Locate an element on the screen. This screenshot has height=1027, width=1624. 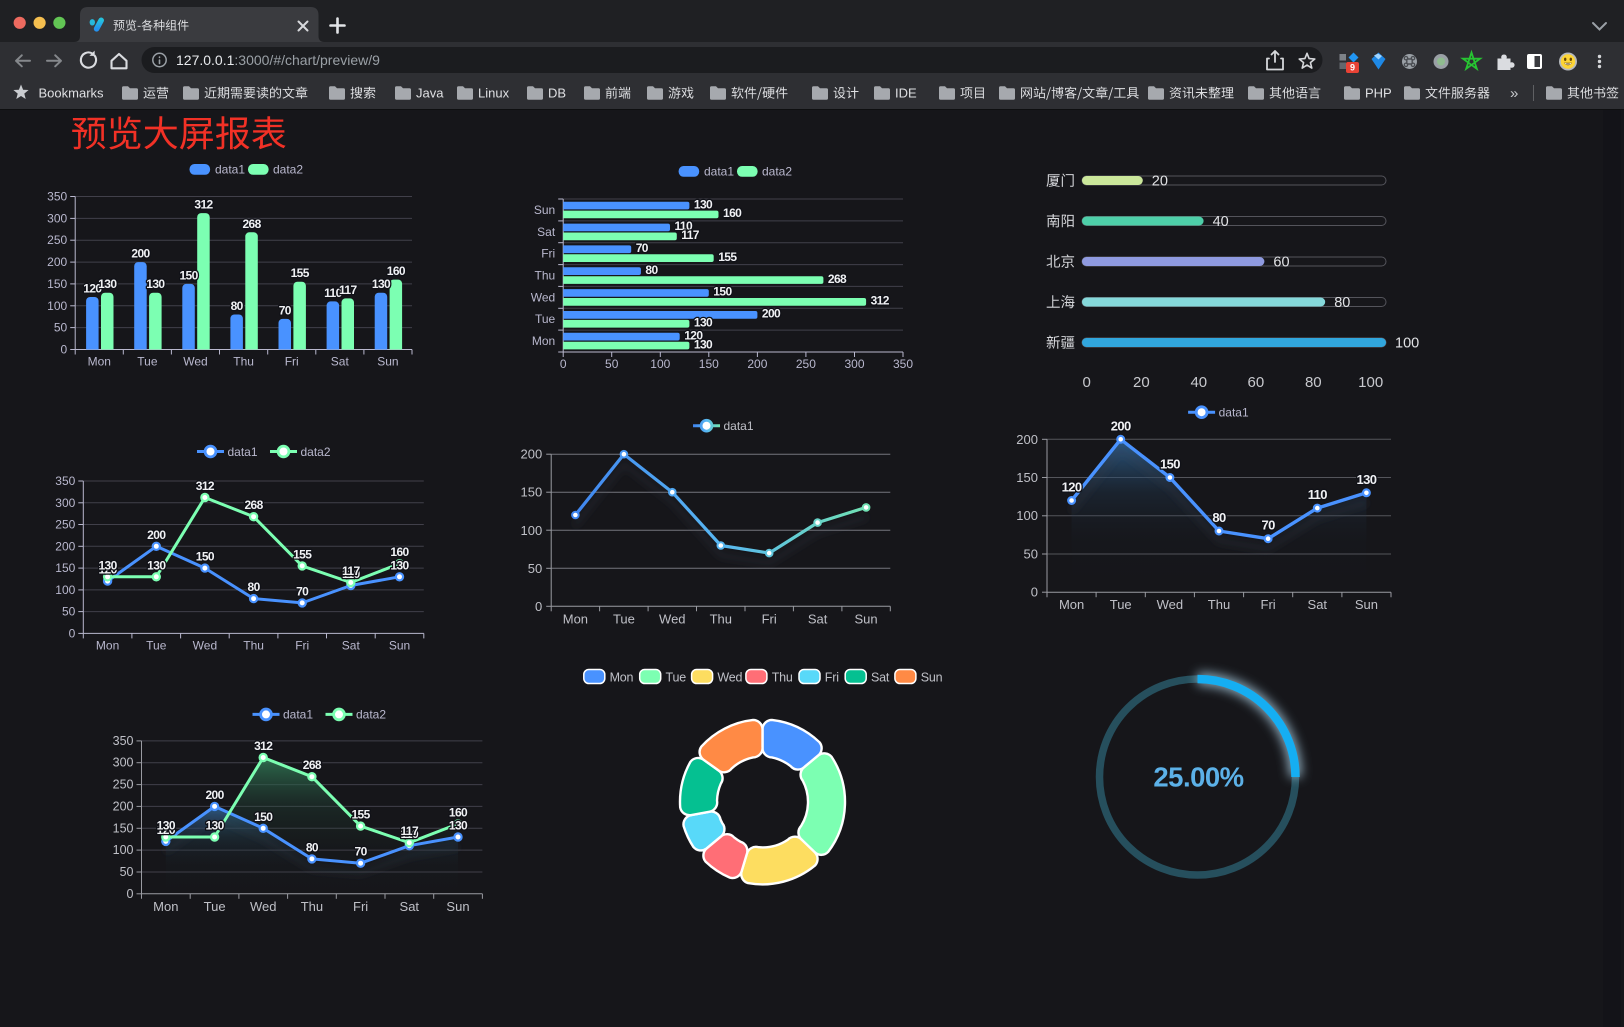
svg-text: 110 is located at coordinates (351, 574).